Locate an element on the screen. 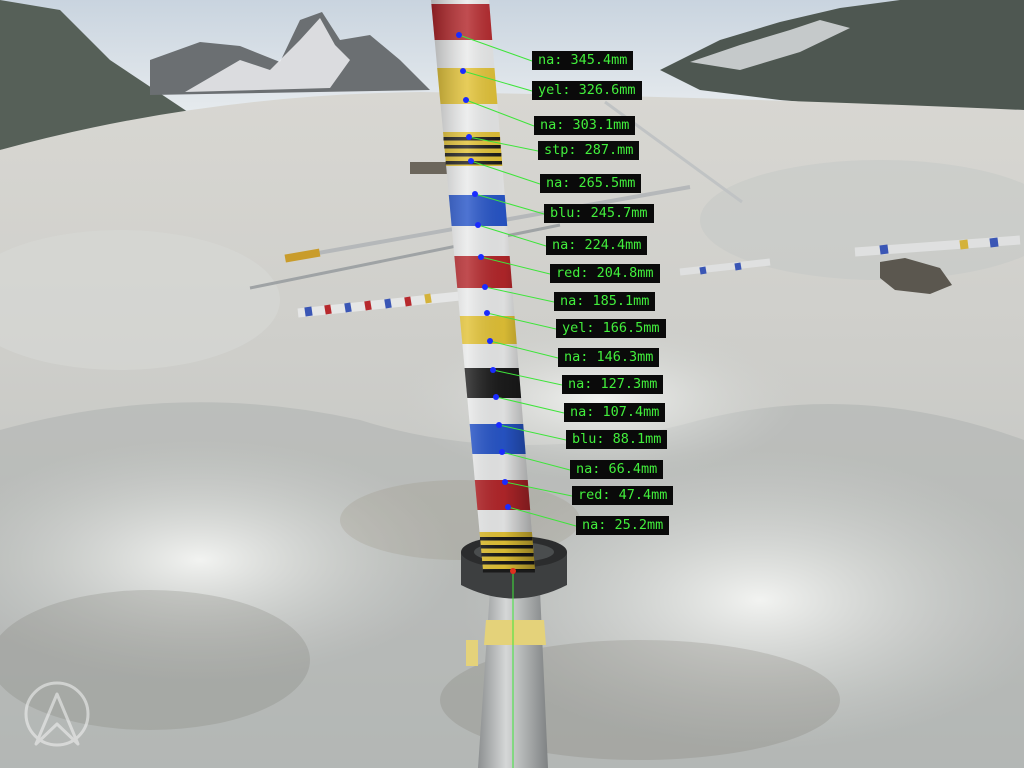  measurement-label: yel: 326.6mm is located at coordinates (587, 90).